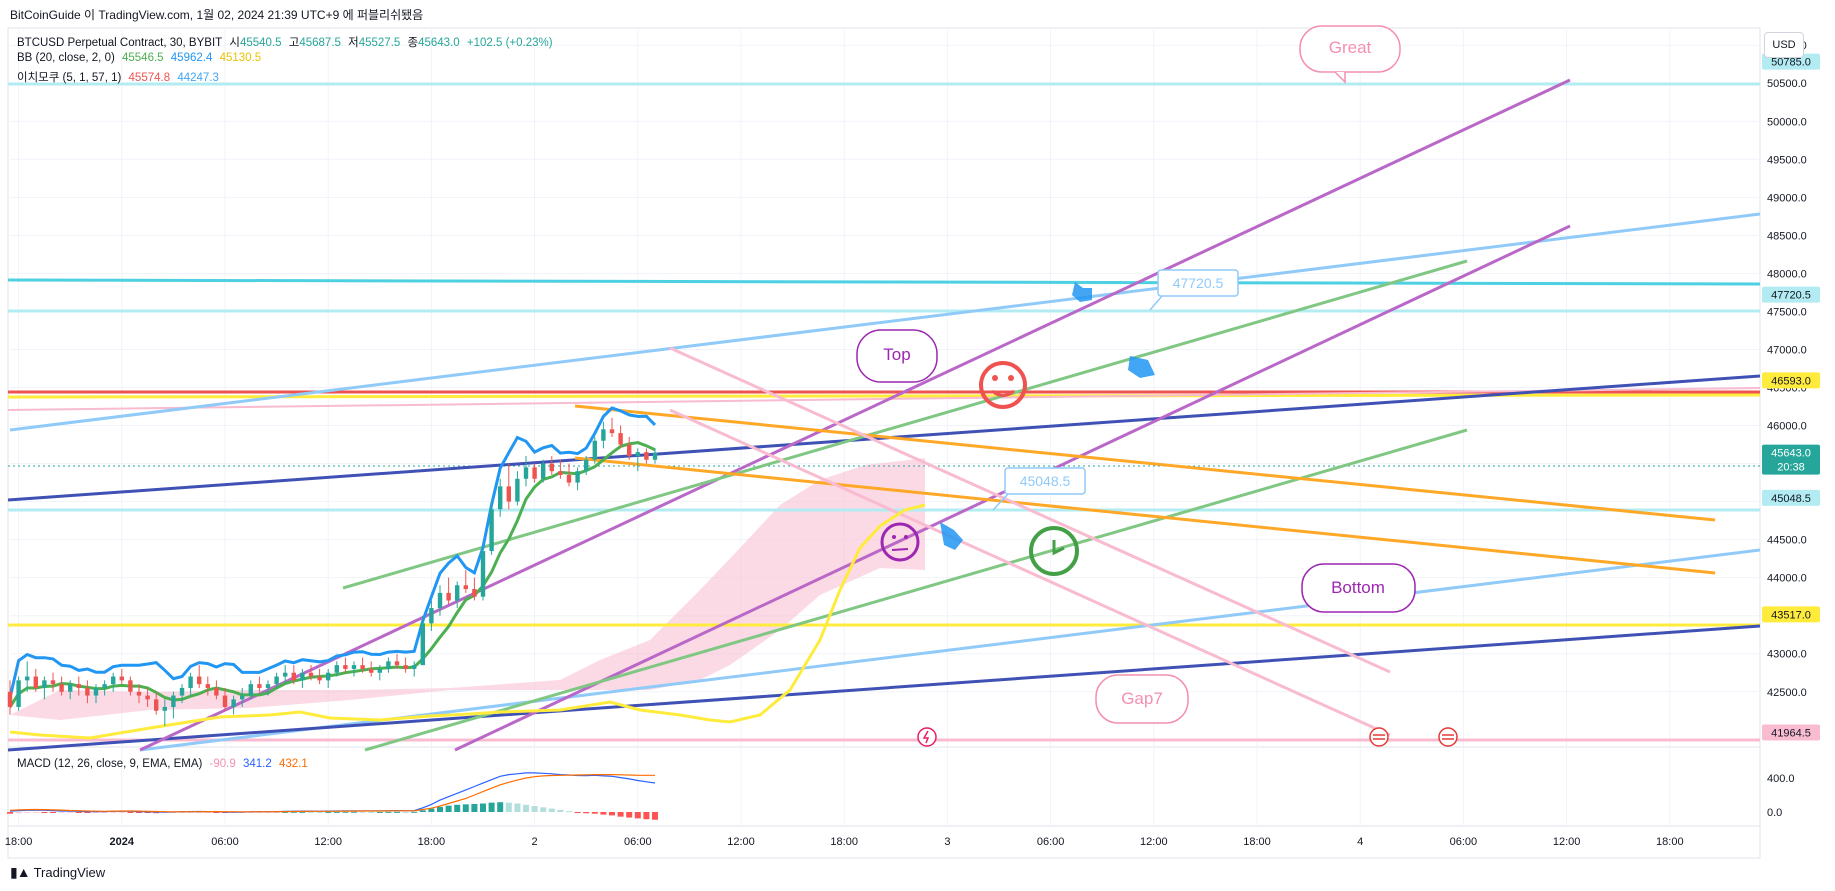  What do you see at coordinates (1082, 292) in the screenshot?
I see `pointing-hand-icon` at bounding box center [1082, 292].